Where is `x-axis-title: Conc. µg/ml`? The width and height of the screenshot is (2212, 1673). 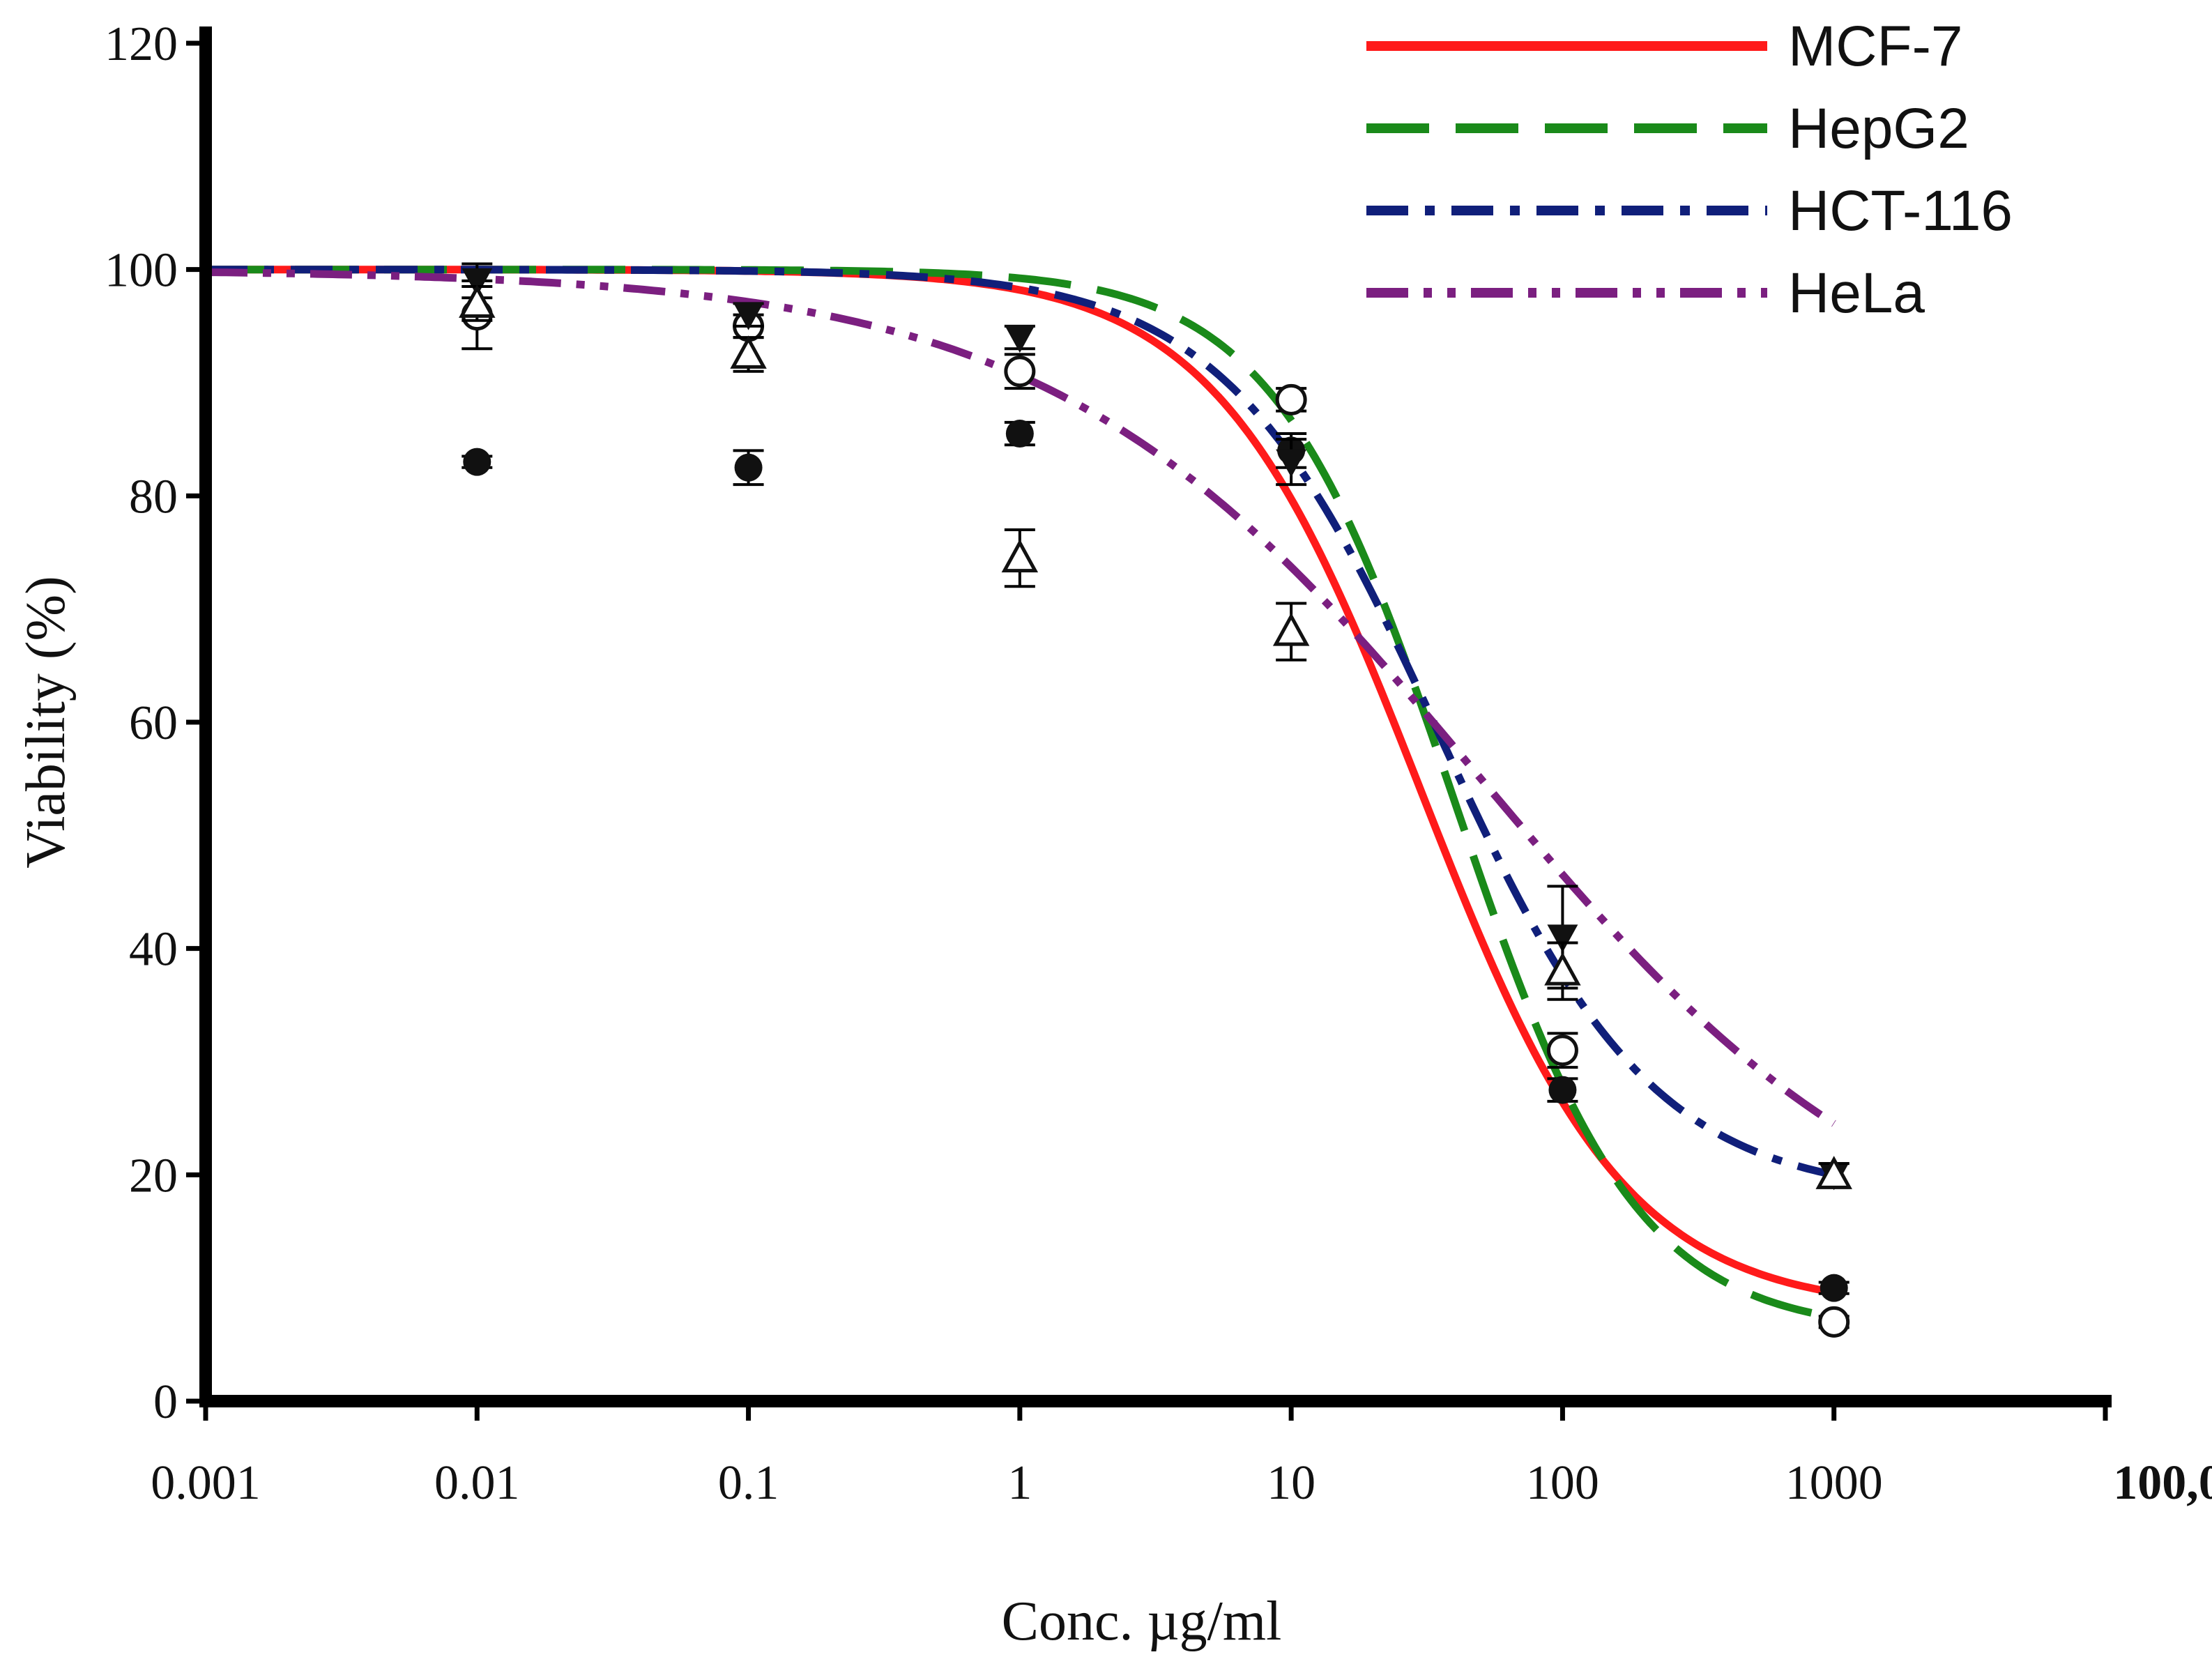 x-axis-title: Conc. µg/ml is located at coordinates (1142, 1621).